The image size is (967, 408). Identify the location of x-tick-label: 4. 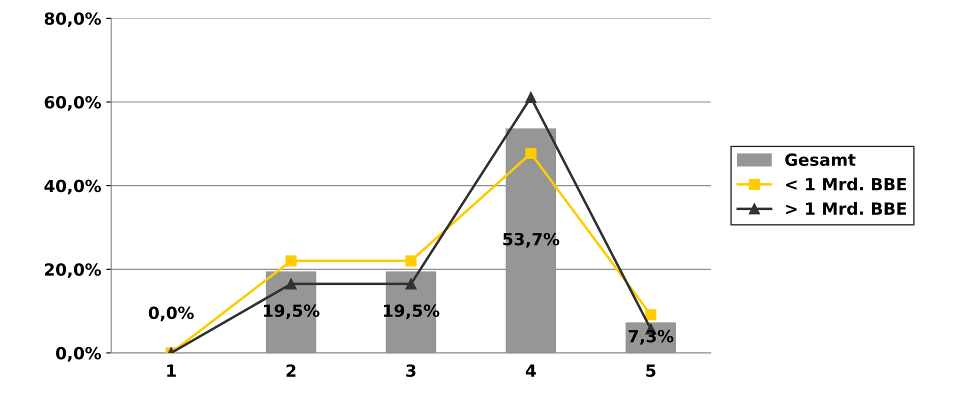
(531, 370).